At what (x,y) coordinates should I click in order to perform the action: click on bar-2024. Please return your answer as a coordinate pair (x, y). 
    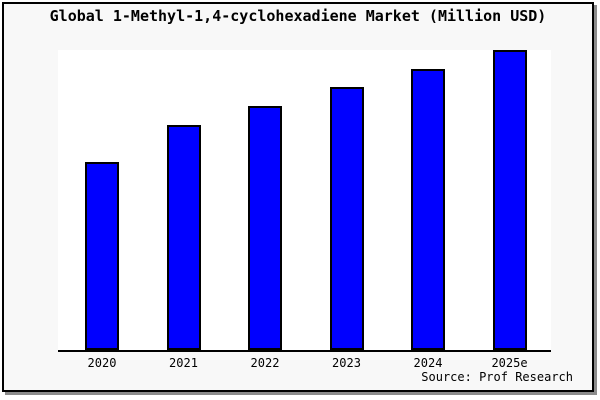
    Looking at the image, I should click on (428, 209).